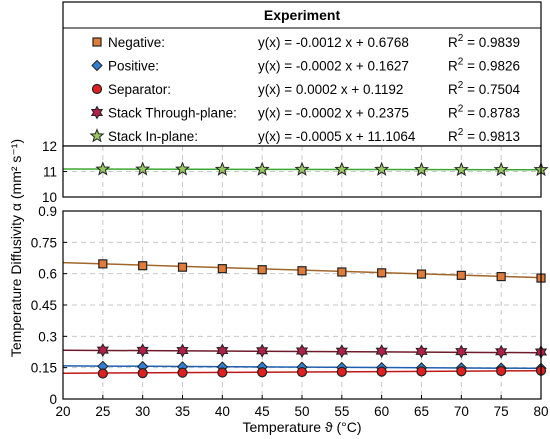 The image size is (550, 439). Describe the element at coordinates (301, 411) in the screenshot. I see `x-tick-label: 50` at that location.